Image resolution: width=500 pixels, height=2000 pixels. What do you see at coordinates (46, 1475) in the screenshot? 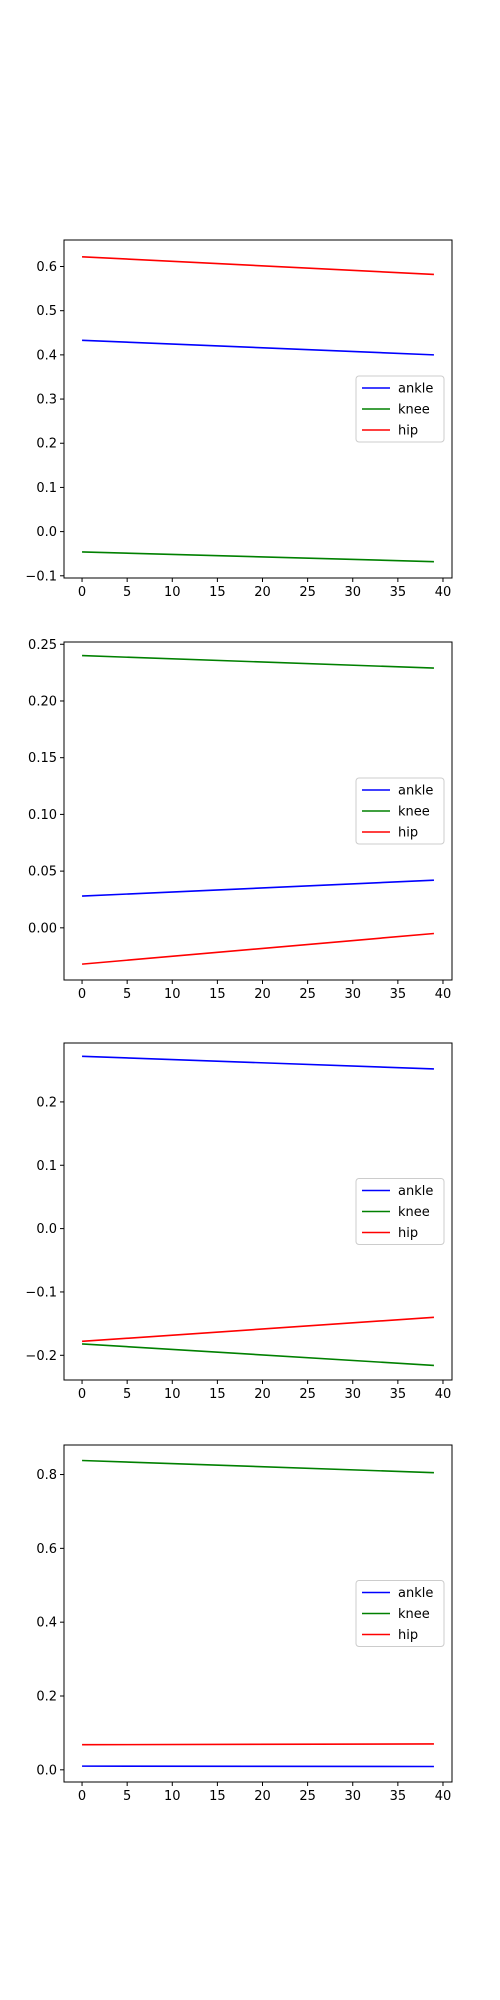
I see `y-tick-label: 0.8` at bounding box center [46, 1475].